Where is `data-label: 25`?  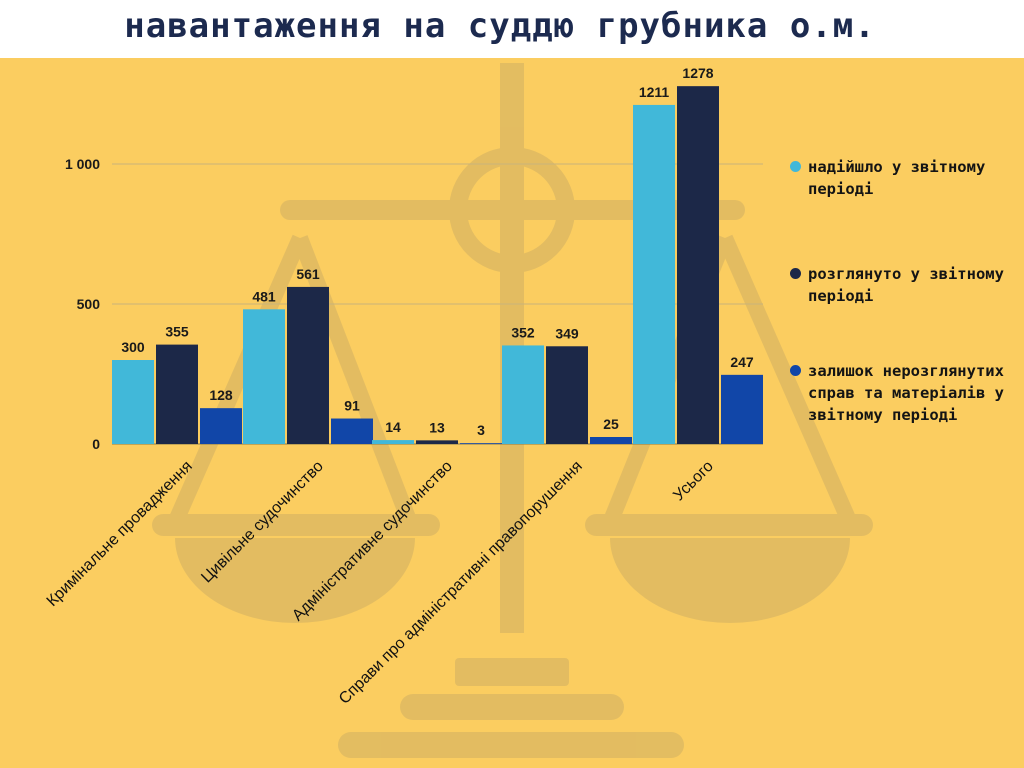 data-label: 25 is located at coordinates (611, 424).